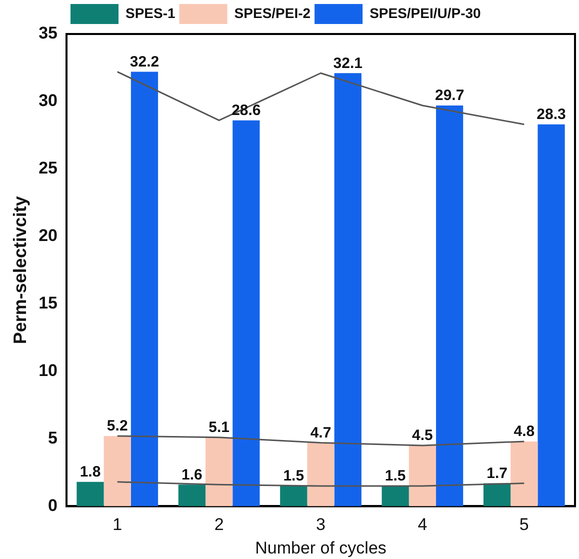 This screenshot has height=559, width=579. Describe the element at coordinates (117, 524) in the screenshot. I see `x-tick-label: 1` at that location.